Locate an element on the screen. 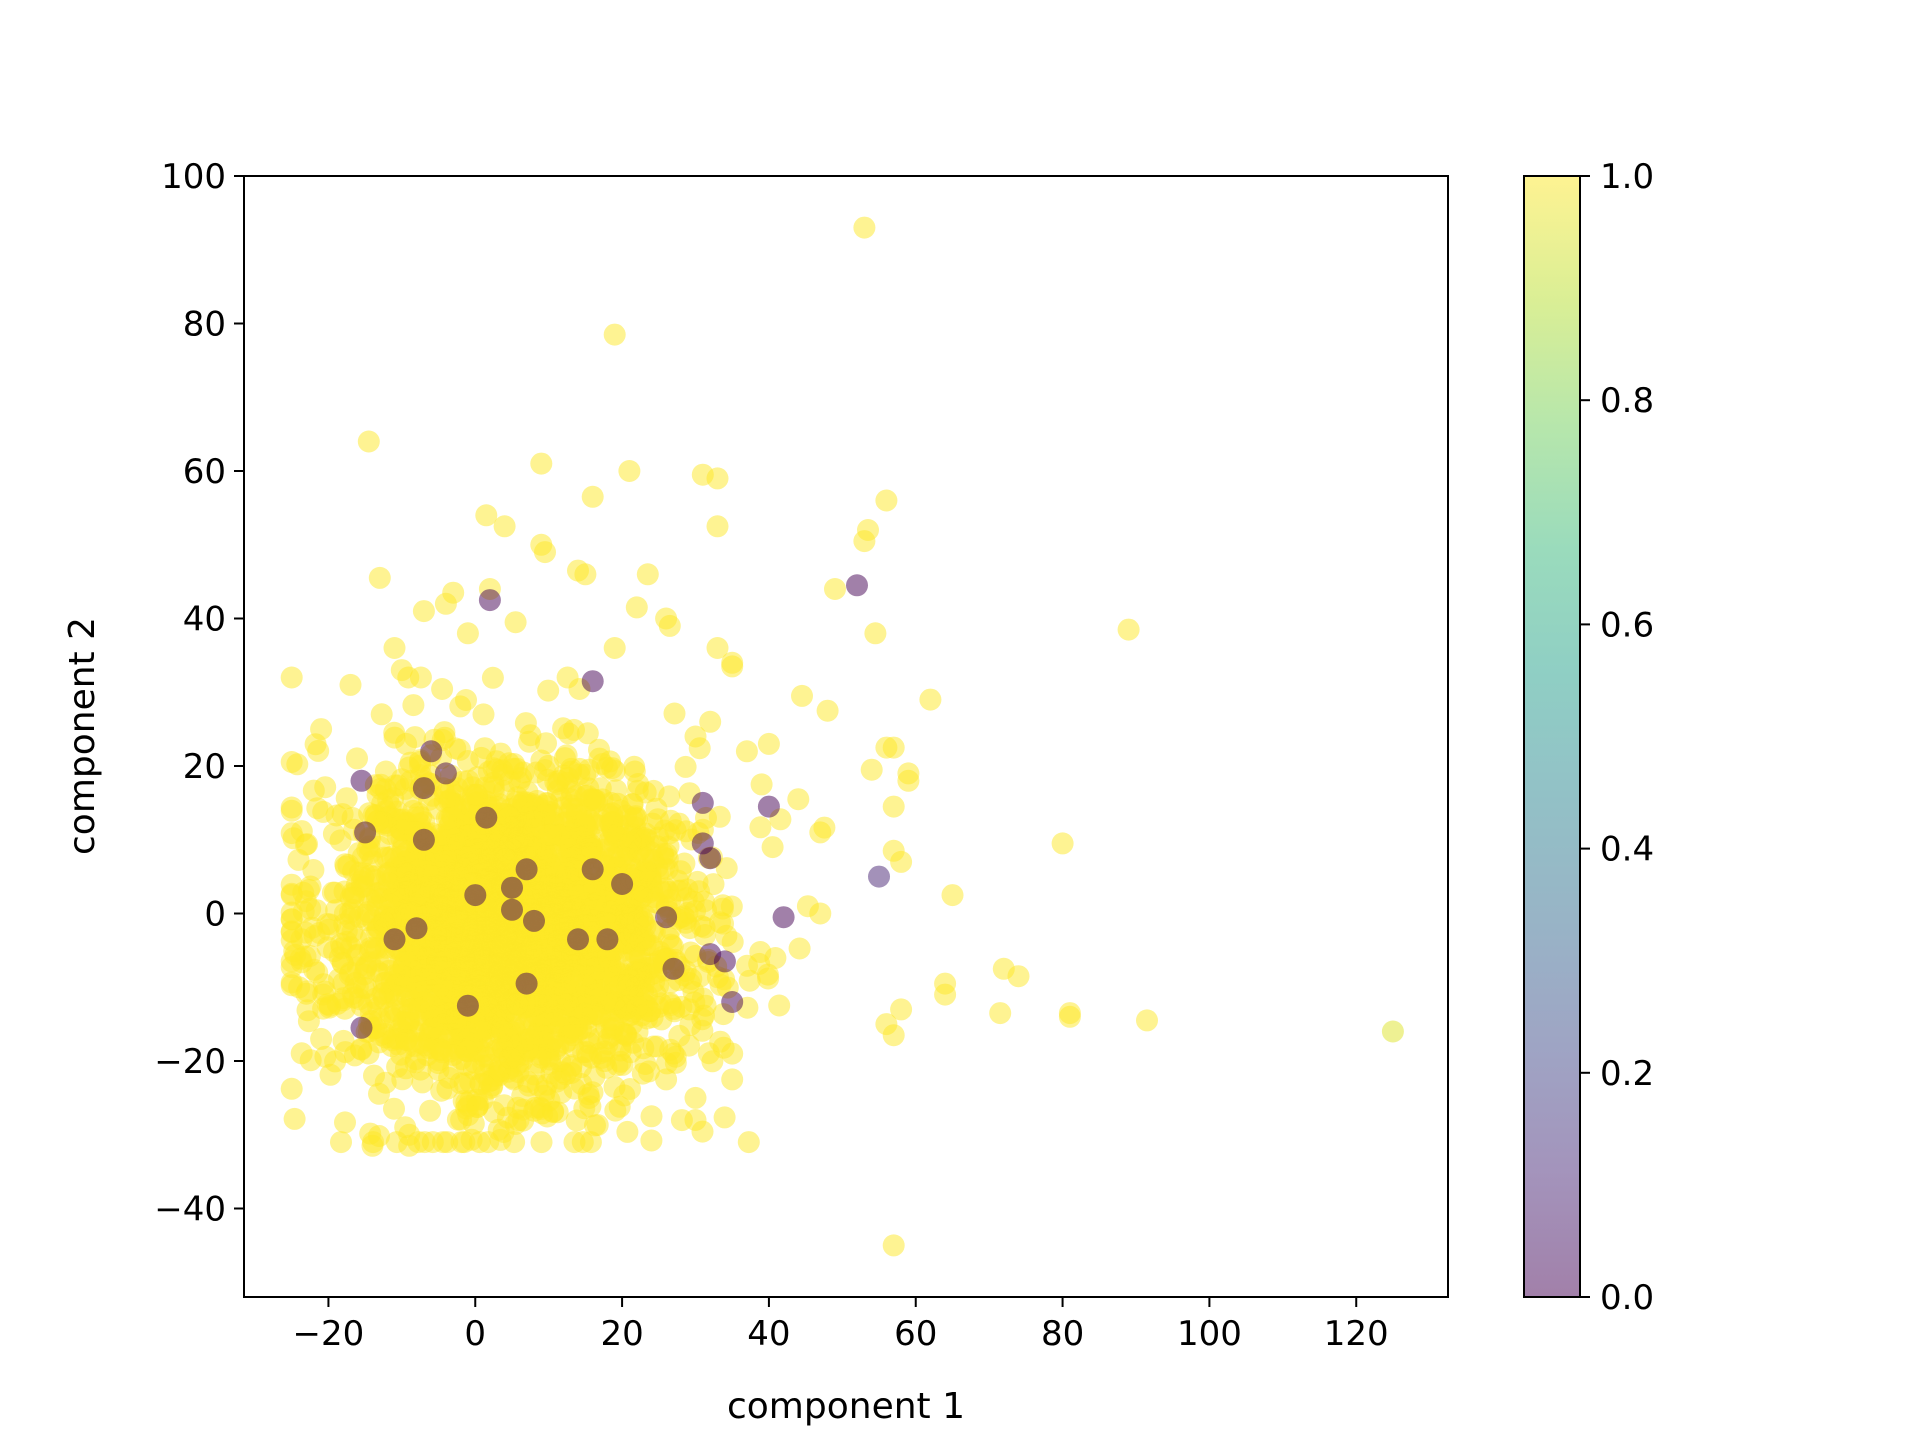 Image resolution: width=1920 pixels, height=1440 pixels. x-tick-label: 20 is located at coordinates (621, 1334).